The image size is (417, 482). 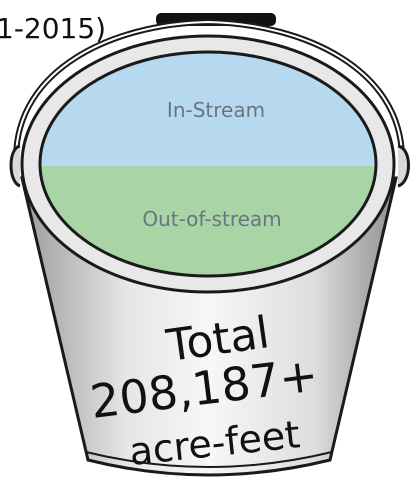 What do you see at coordinates (15, 166) in the screenshot?
I see `left-handle-ear` at bounding box center [15, 166].